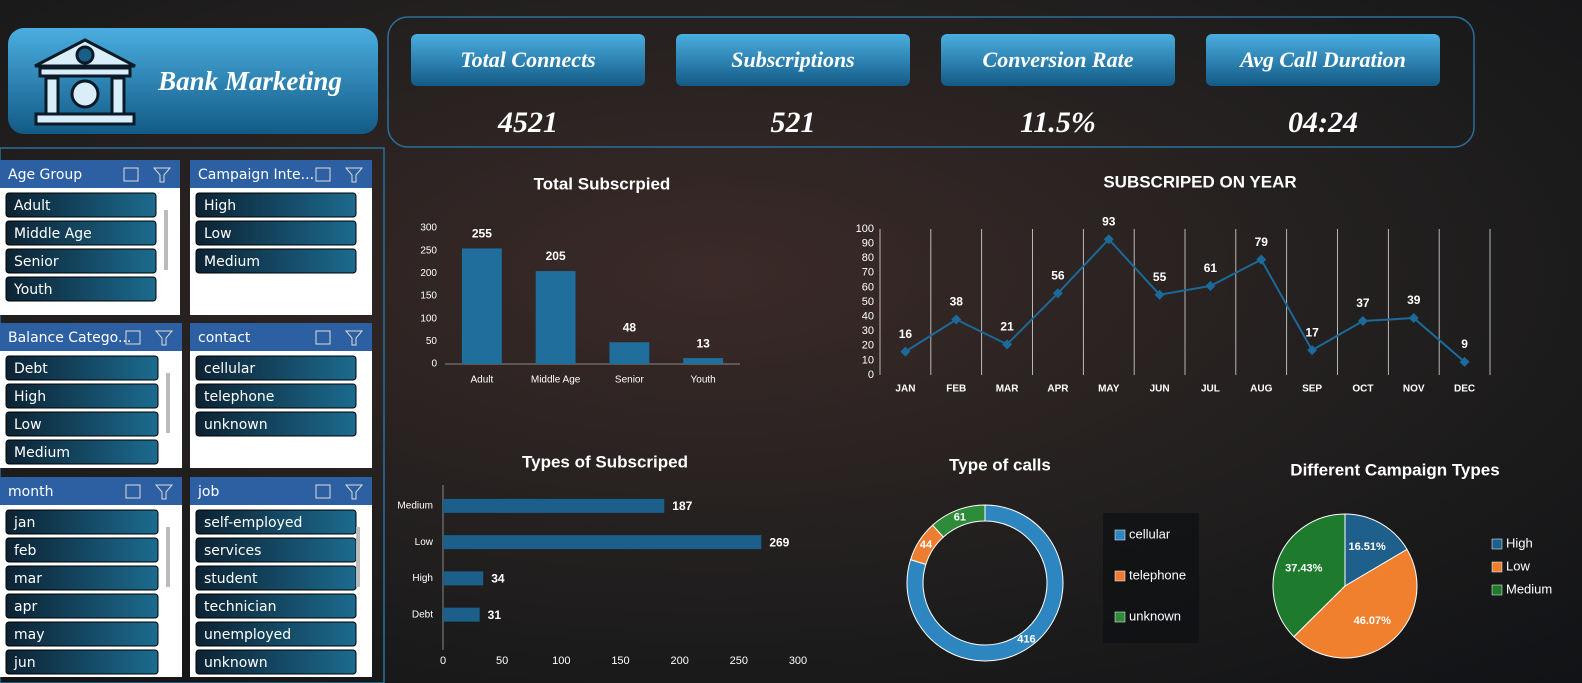  What do you see at coordinates (1058, 275) in the screenshot?
I see `data-label: 56` at bounding box center [1058, 275].